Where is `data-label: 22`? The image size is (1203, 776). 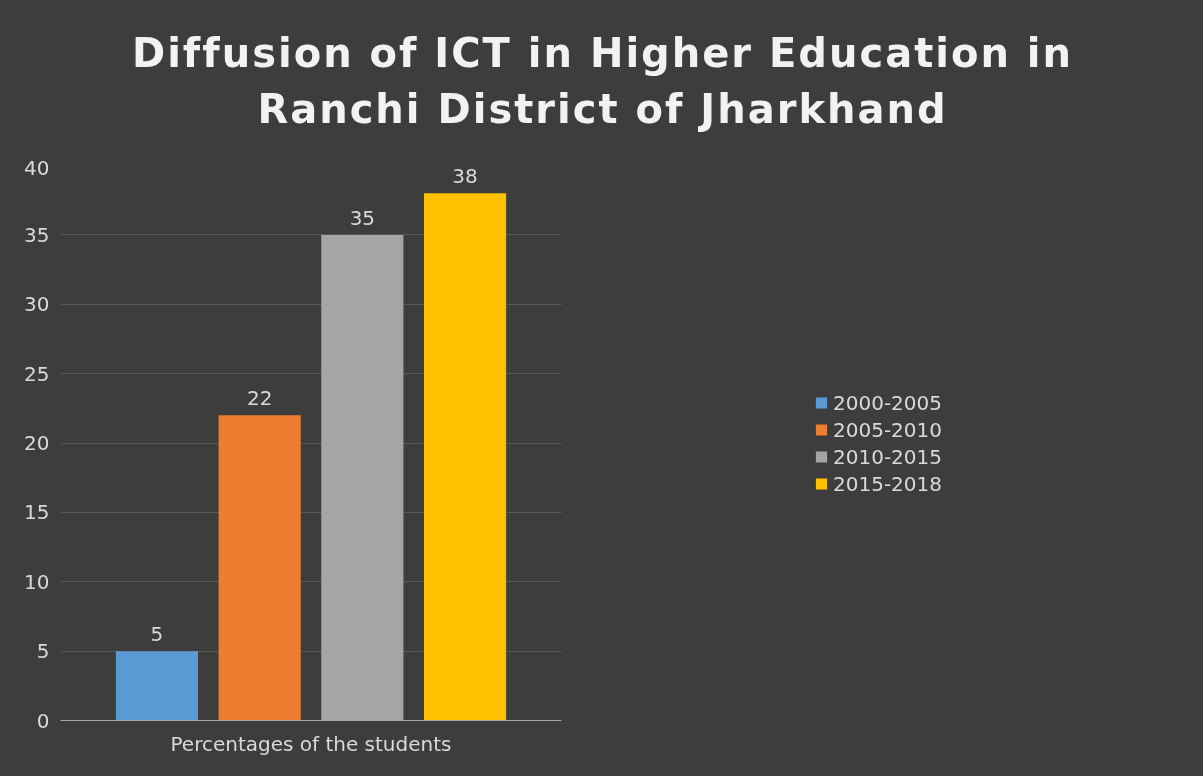
data-label: 22 is located at coordinates (259, 398).